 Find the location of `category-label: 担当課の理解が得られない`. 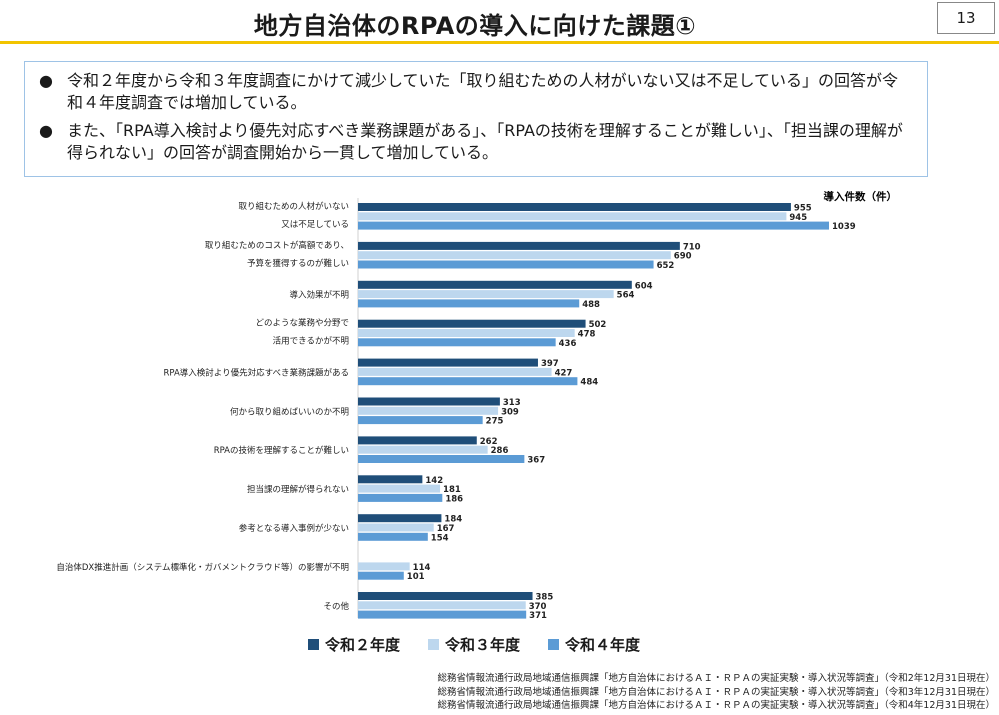

category-label: 担当課の理解が得られない is located at coordinates (298, 489).